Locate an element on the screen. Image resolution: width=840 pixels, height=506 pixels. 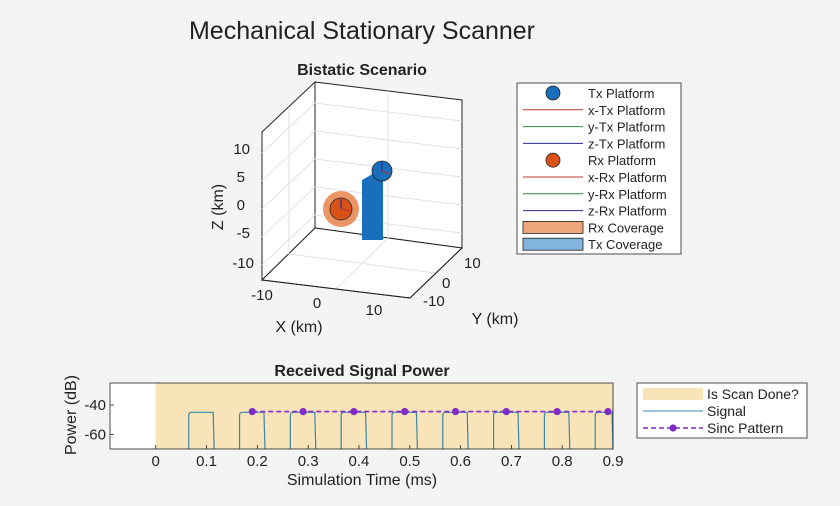
x-tick-labels: -10 0 10 is located at coordinates (316, 303).